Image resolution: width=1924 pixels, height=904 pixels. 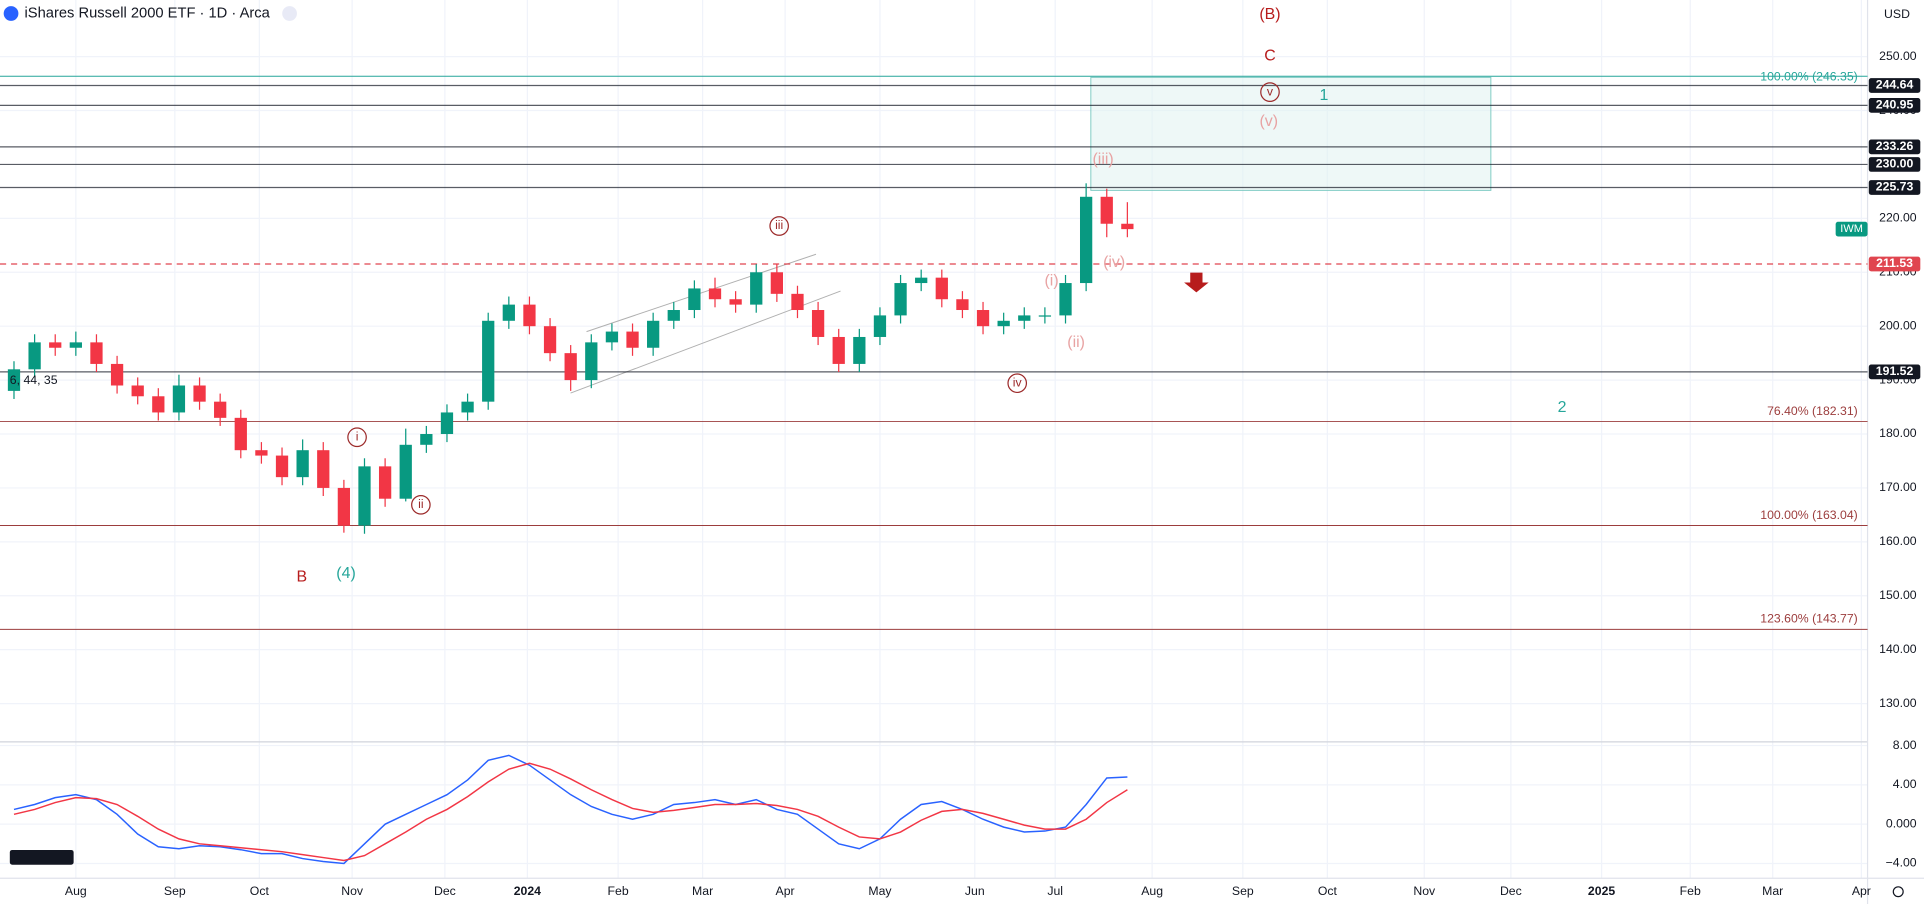 What do you see at coordinates (357, 436) in the screenshot?
I see `wave-label: i` at bounding box center [357, 436].